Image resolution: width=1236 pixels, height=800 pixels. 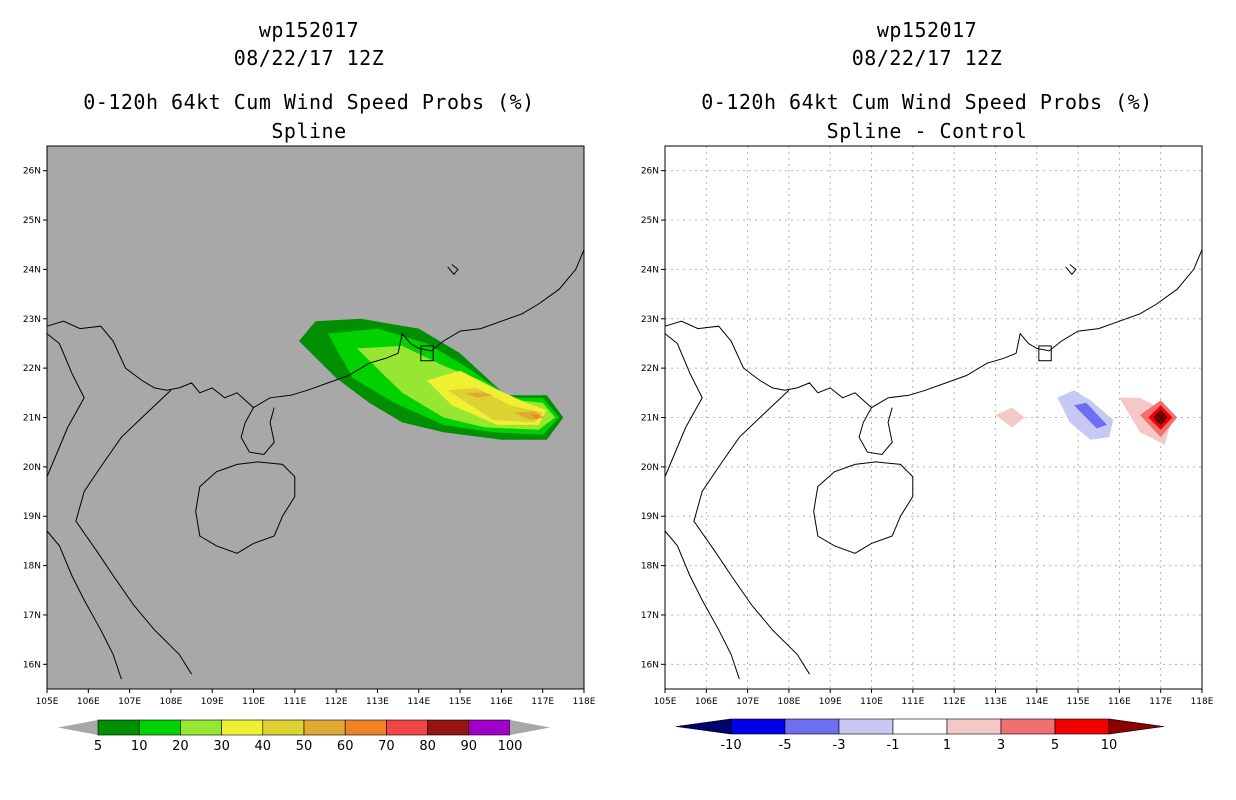 I want to click on x-tick-label: 114E, so click(x=418, y=702).